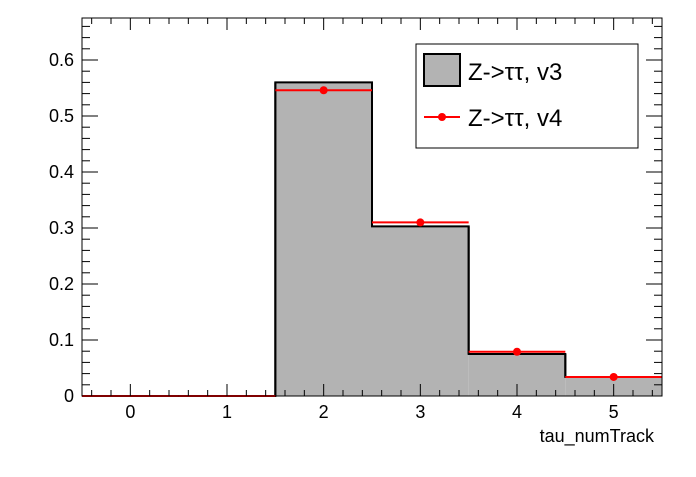 The height and width of the screenshot is (477, 696). I want to click on legend-marker-v4, so click(442, 117).